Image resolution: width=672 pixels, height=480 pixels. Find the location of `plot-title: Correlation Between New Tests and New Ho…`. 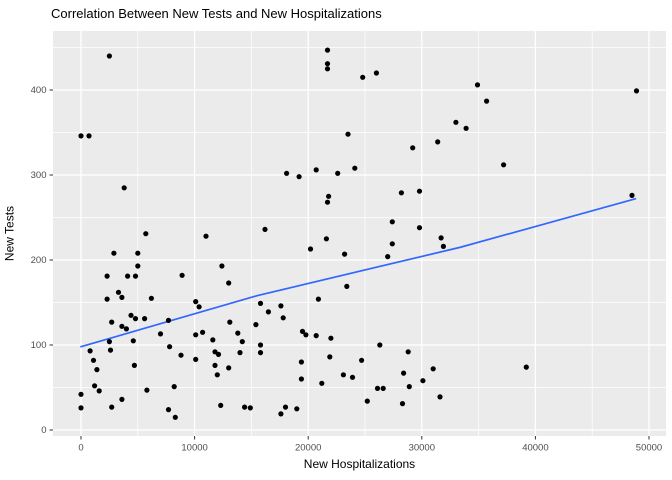

plot-title: Correlation Between New Tests and New Ho… is located at coordinates (216, 13).